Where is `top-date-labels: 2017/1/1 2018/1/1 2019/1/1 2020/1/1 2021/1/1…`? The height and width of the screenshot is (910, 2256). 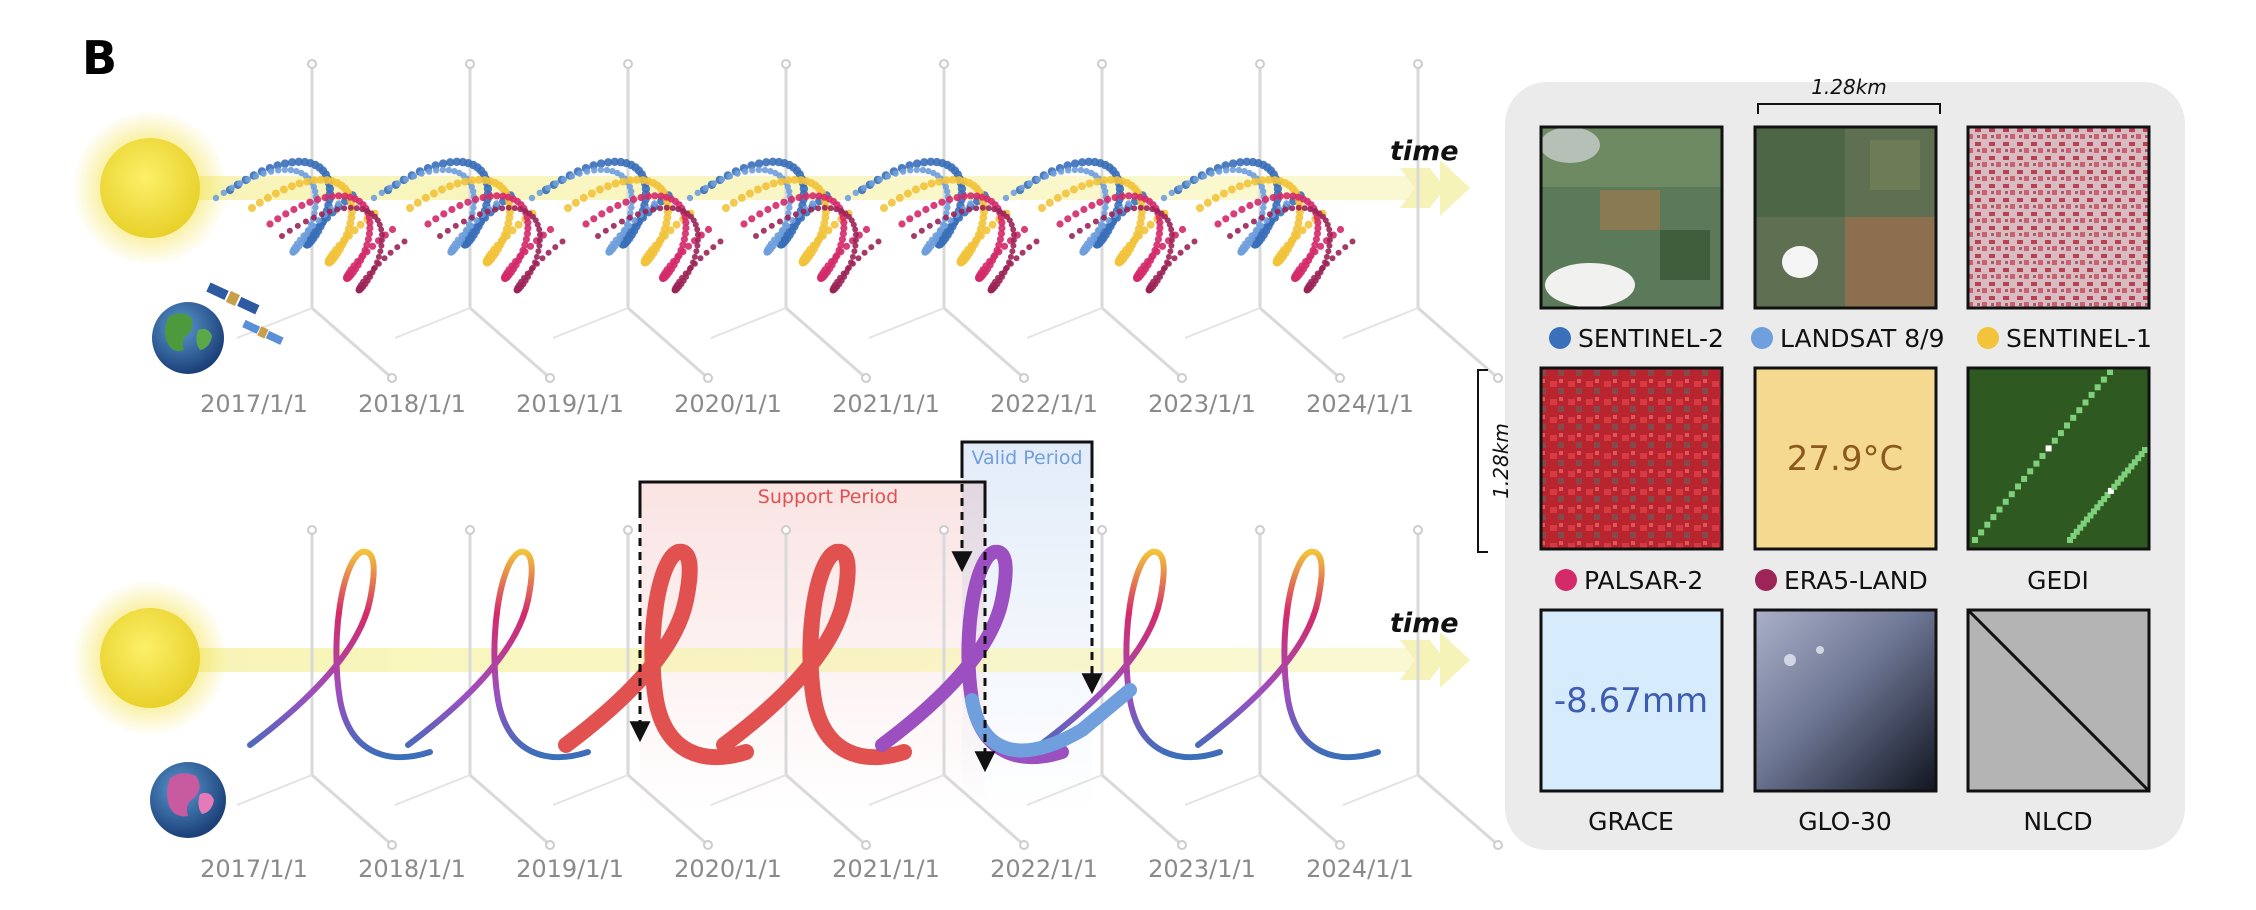
top-date-labels: 2017/1/1 2018/1/1 2019/1/1 2020/1/1 2021/1/1… is located at coordinates (807, 404).